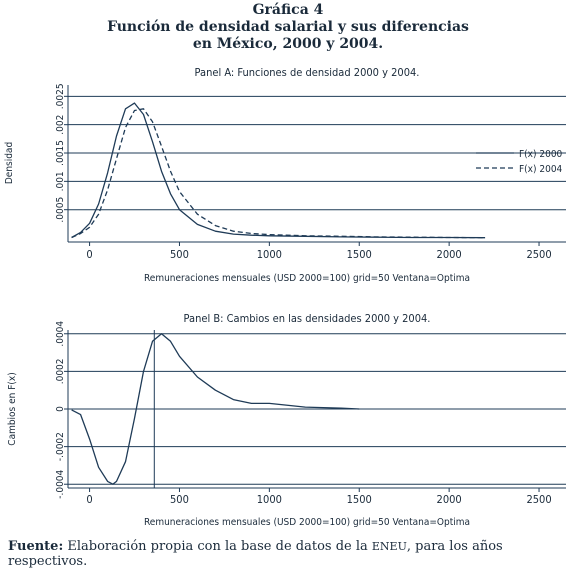 This screenshot has width=576, height=569. What do you see at coordinates (179, 499) in the screenshot?
I see `panel-b-xtick-label: 500` at bounding box center [179, 499].